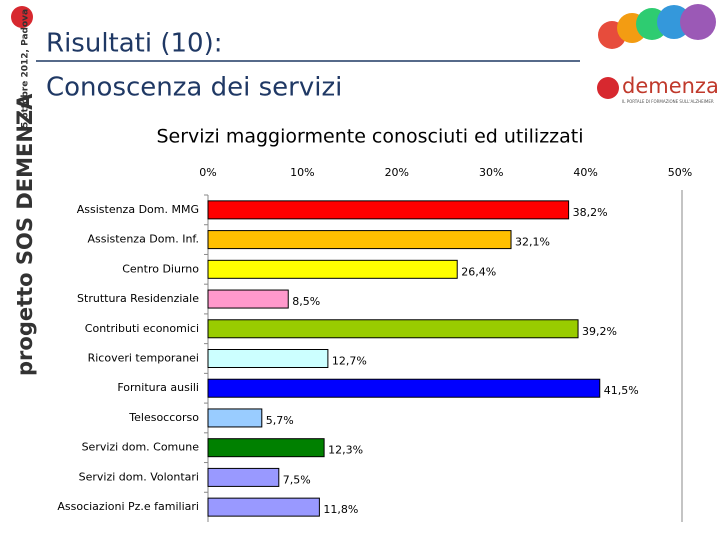 This screenshot has height=540, width=720. Describe the element at coordinates (698, 22) in the screenshot. I see `logo-head` at that location.